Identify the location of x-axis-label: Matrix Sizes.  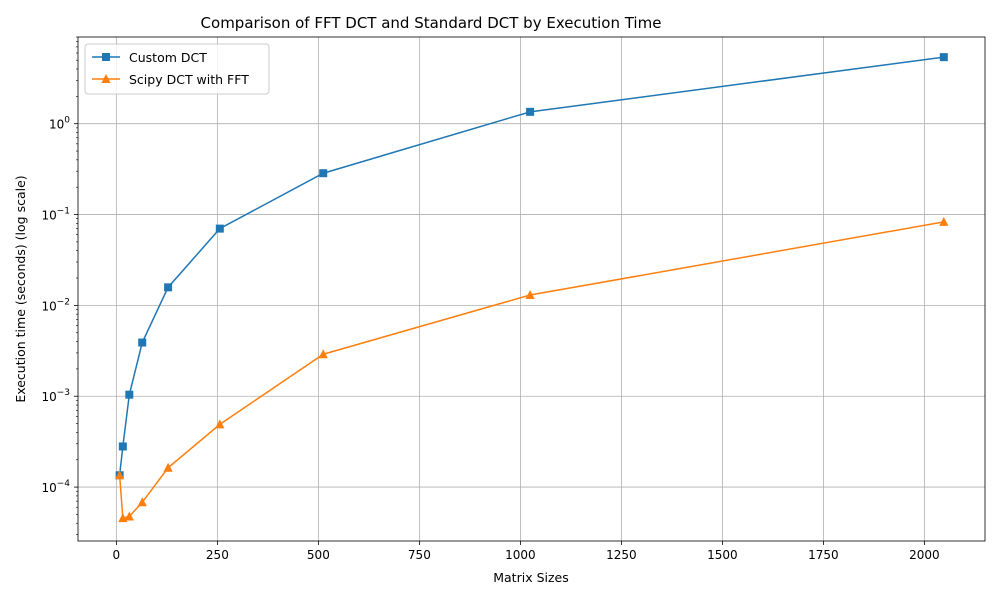
(531, 577).